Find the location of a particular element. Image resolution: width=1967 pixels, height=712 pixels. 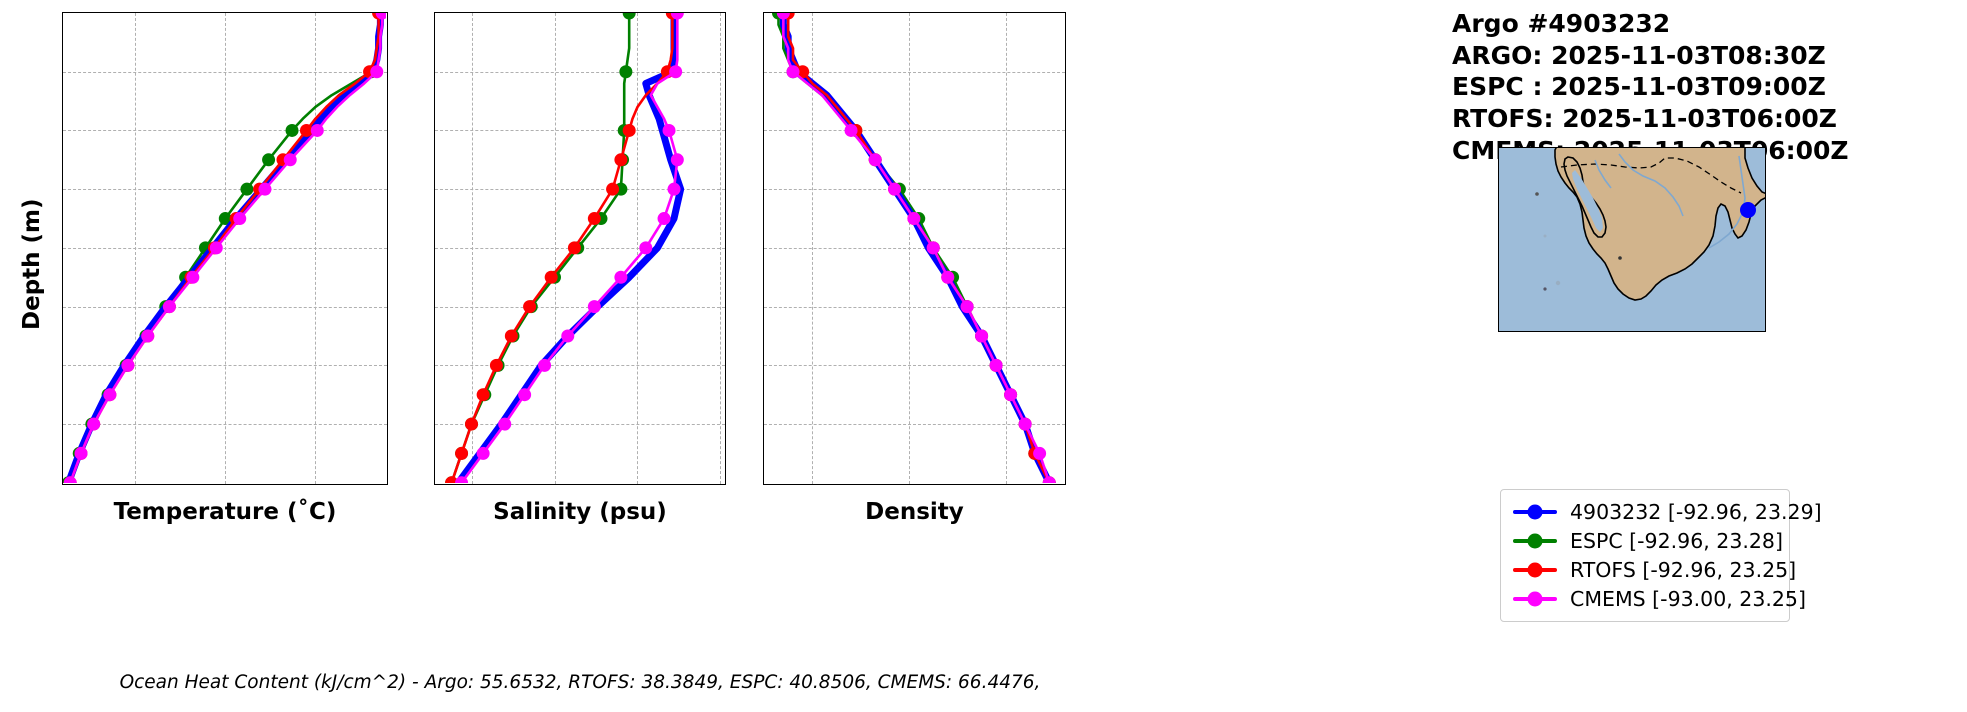

legend-item-rtofs: RTOFS [-92.96, 23.25] is located at coordinates (1654, 569).